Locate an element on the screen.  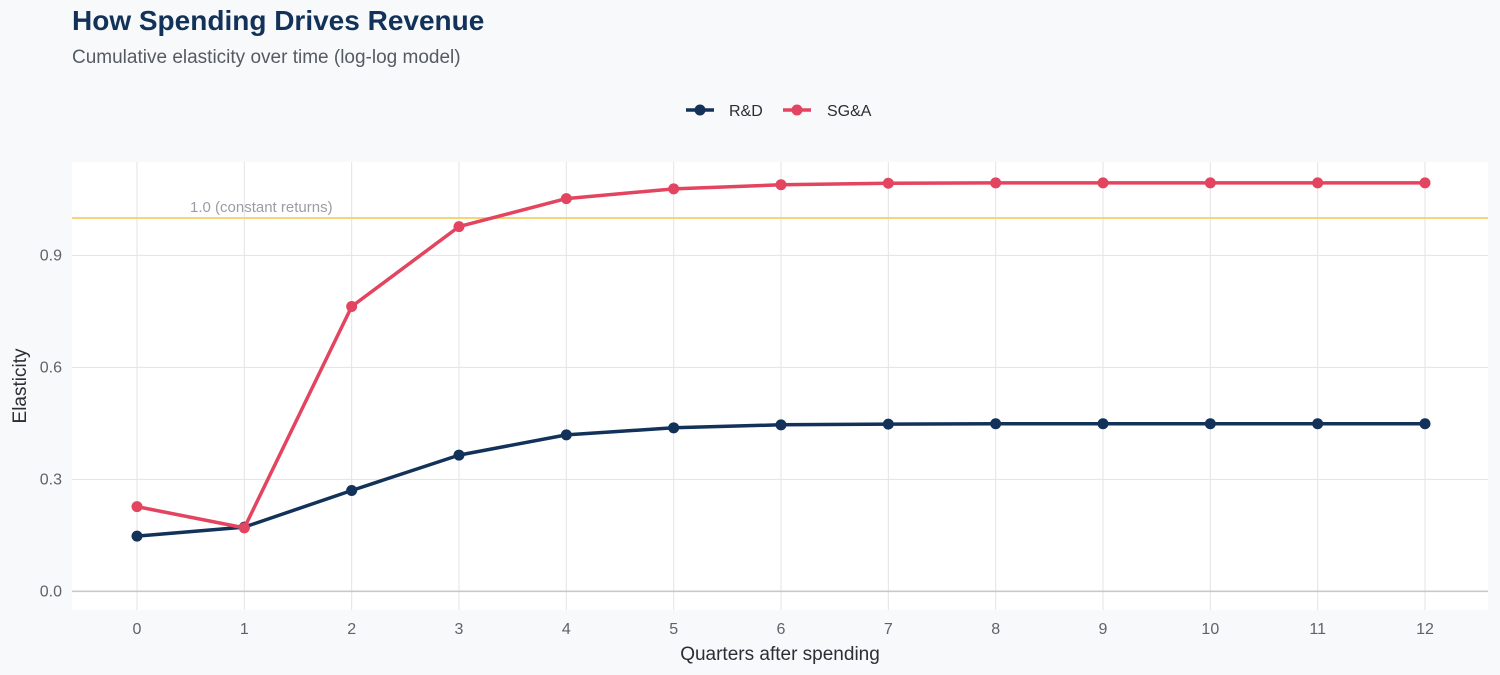
y-axis-ticks: 0.0 0.3 0.6 0.9 is located at coordinates (51, 423).